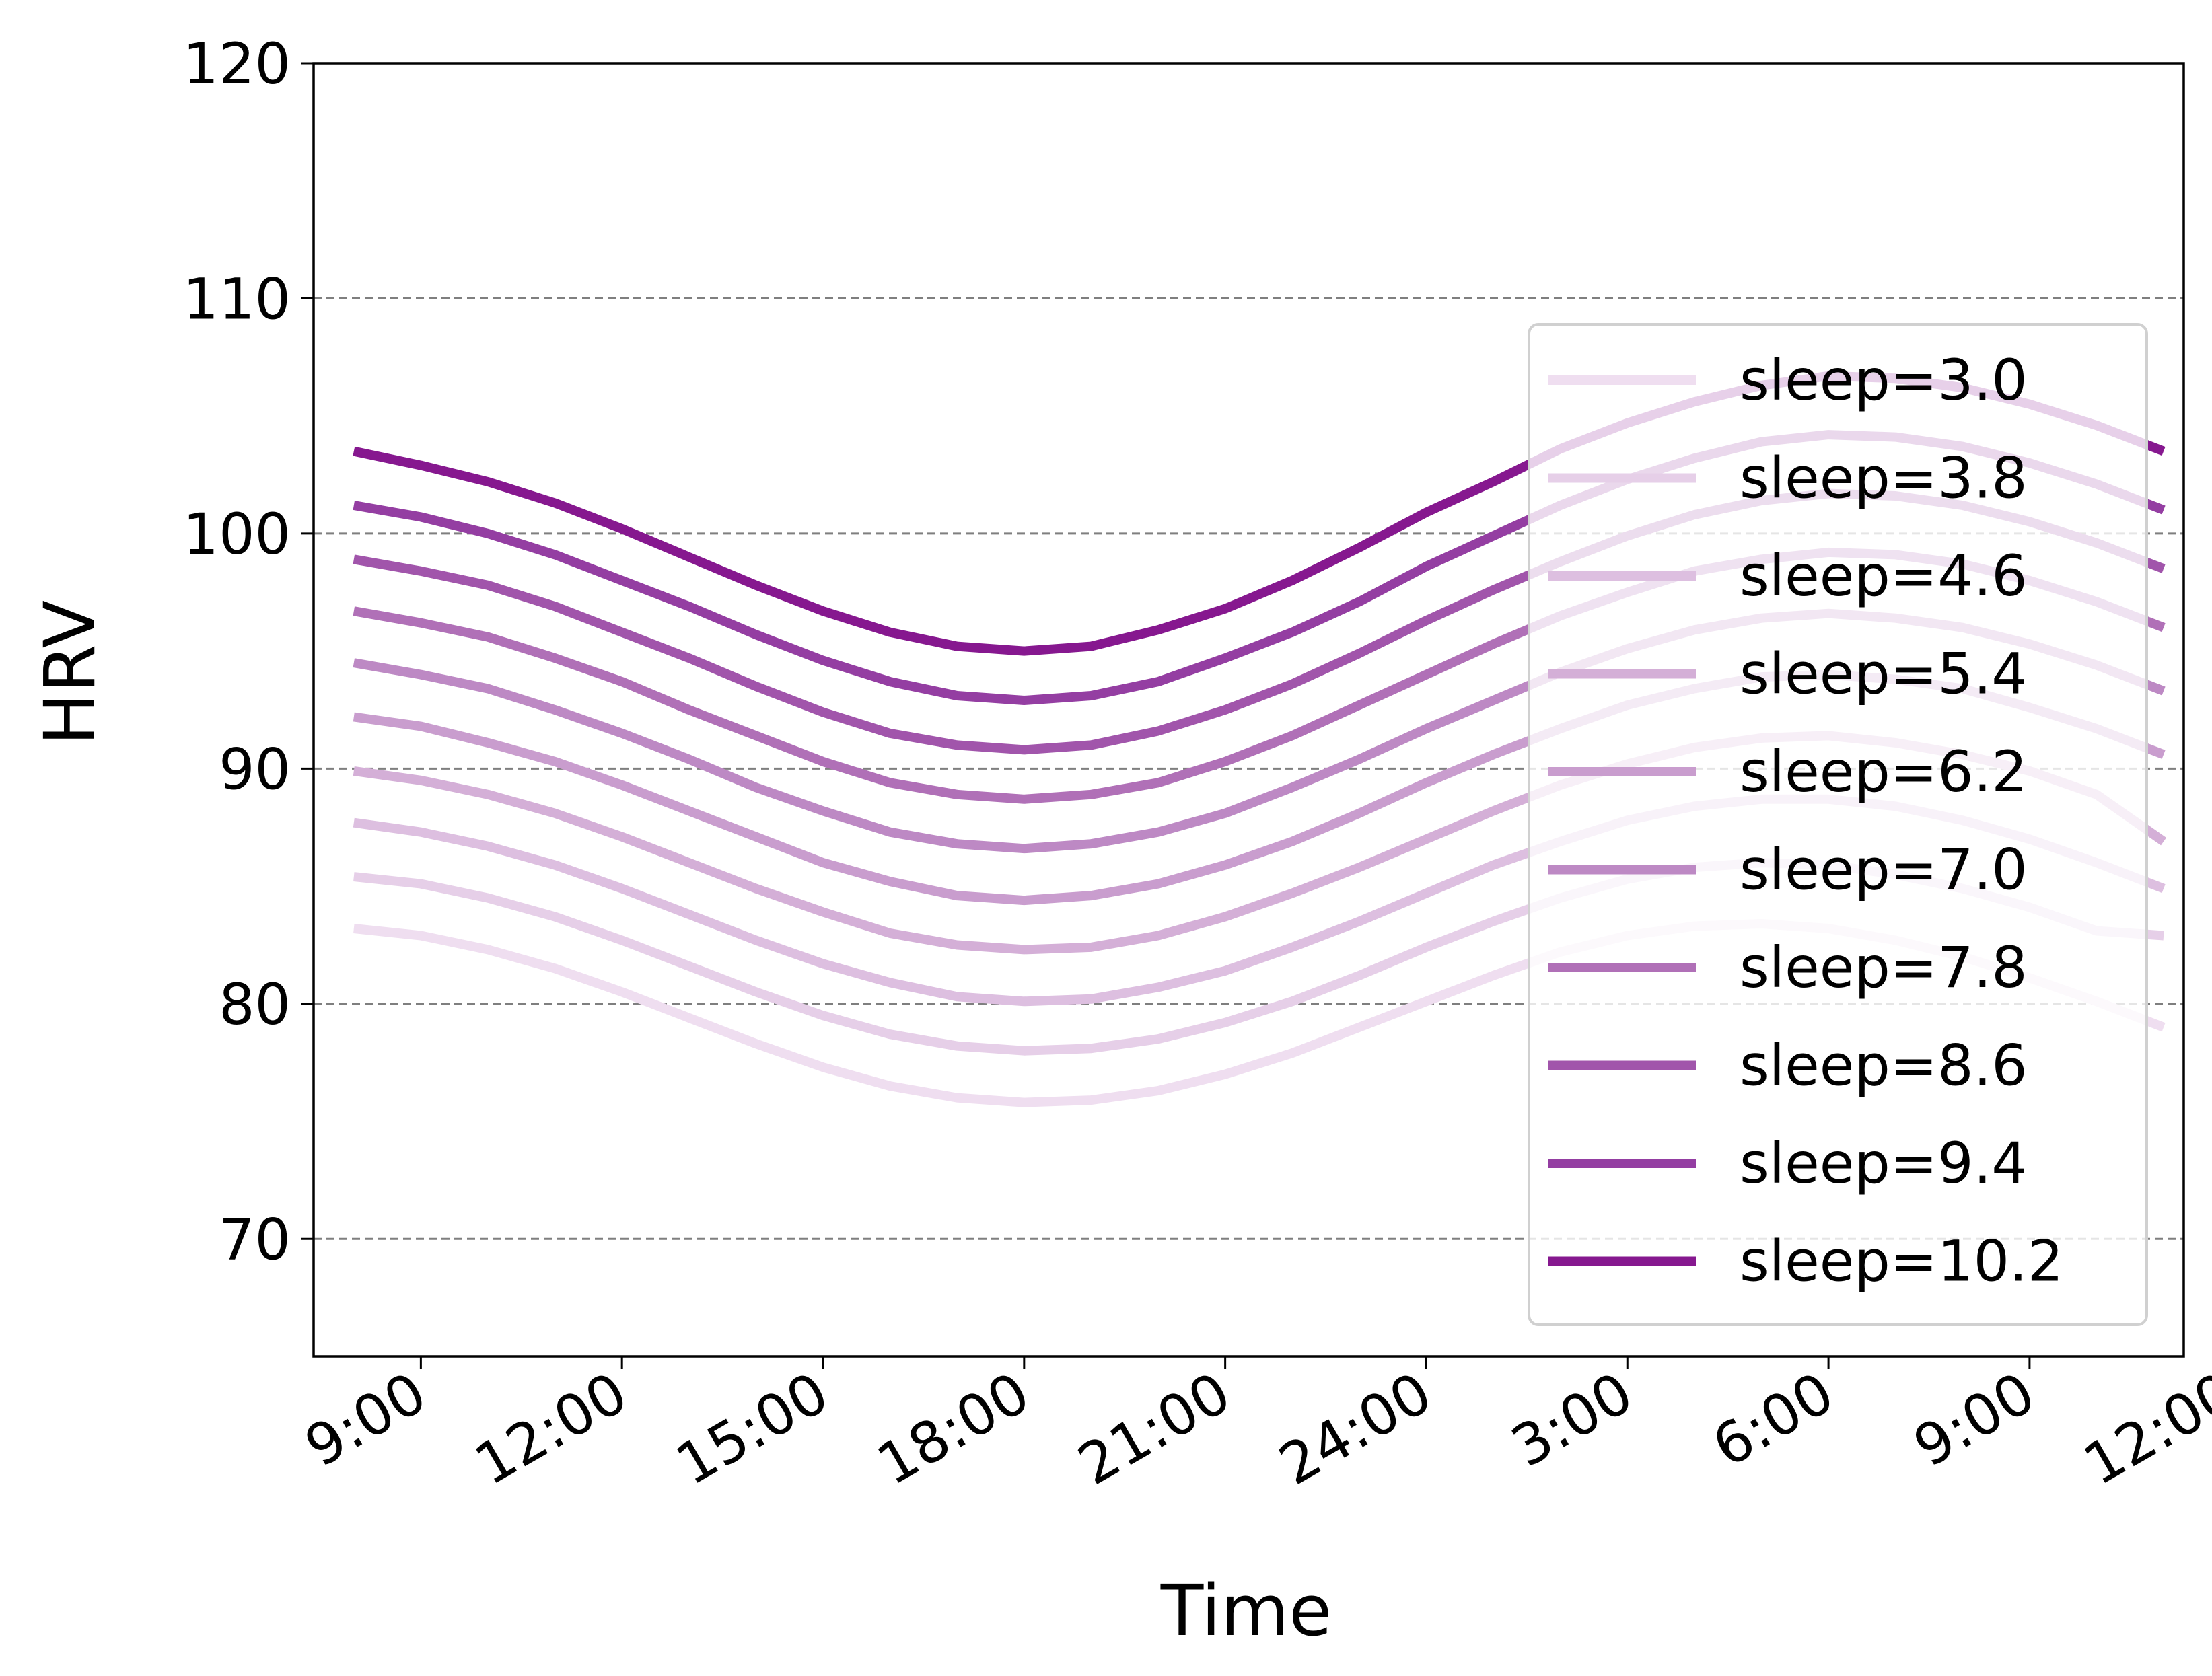 The height and width of the screenshot is (1676, 2212). What do you see at coordinates (1884, 576) in the screenshot?
I see `legend-label: sleep=4.6` at bounding box center [1884, 576].